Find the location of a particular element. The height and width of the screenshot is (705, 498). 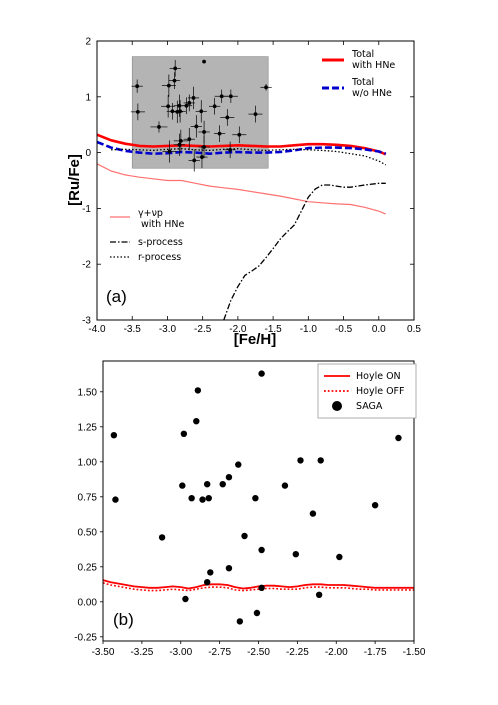

legend-label-total-wo-hne: Total w/o HNe is located at coordinates (371, 88).